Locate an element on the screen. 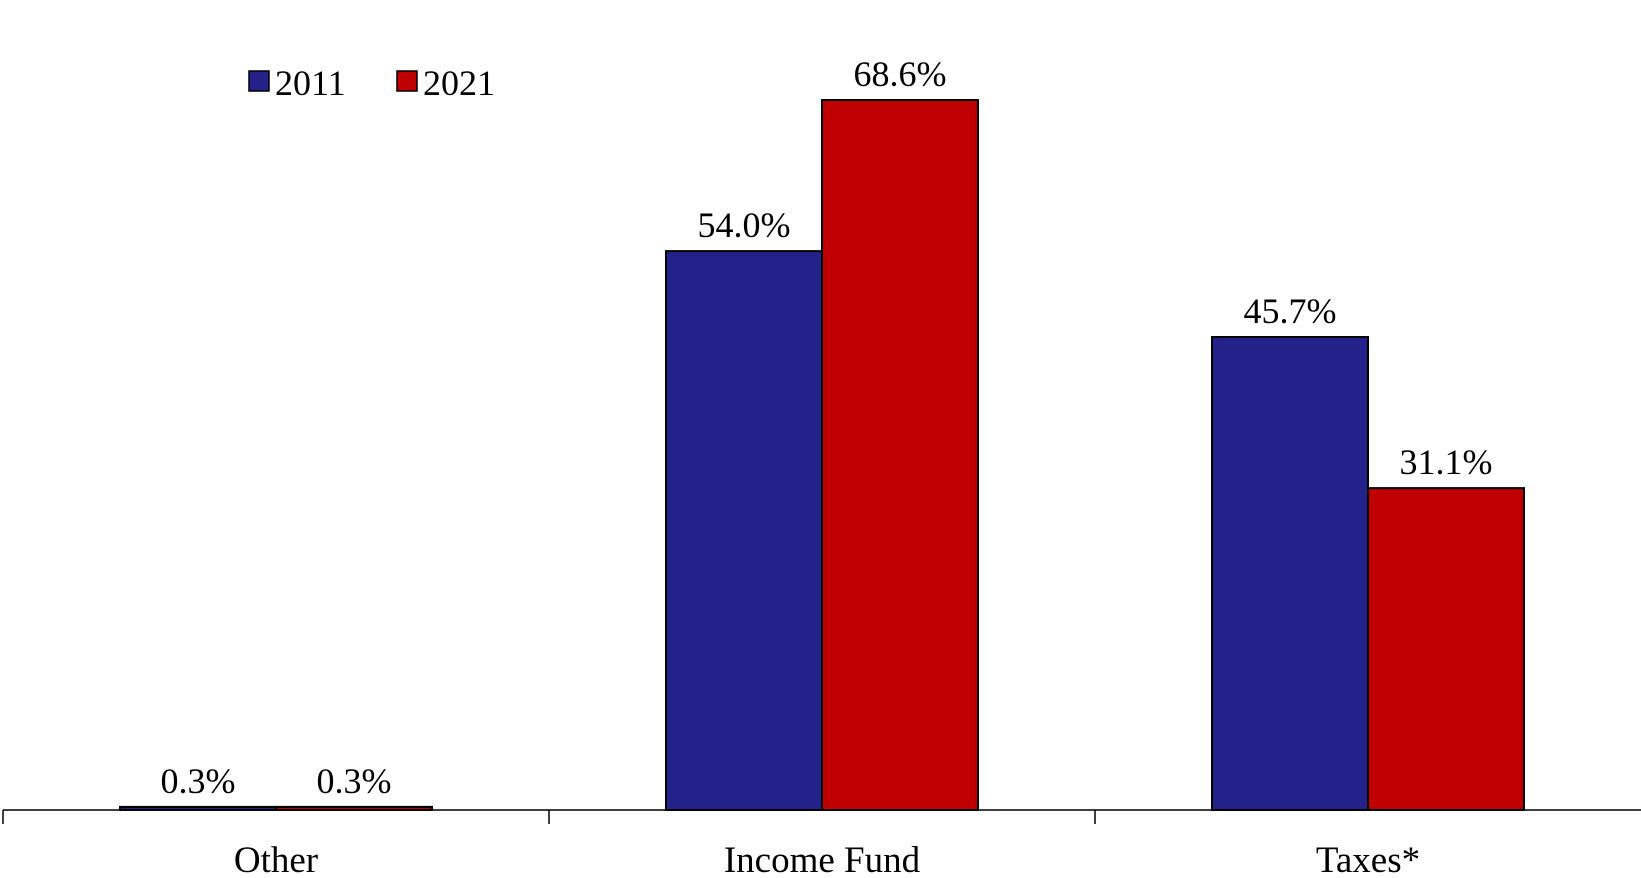  bar-taxes-2011 is located at coordinates (1290, 573).